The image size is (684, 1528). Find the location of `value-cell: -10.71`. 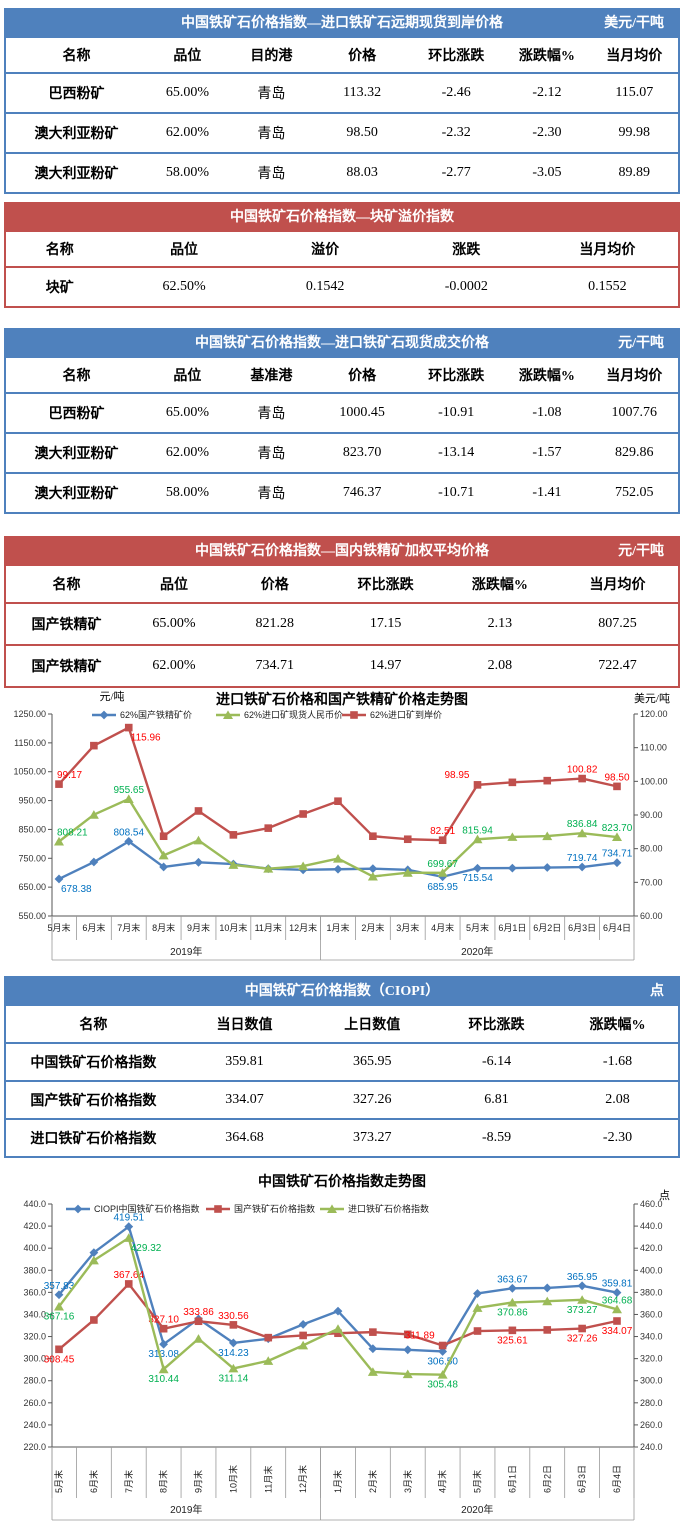

value-cell: -10.71 is located at coordinates (456, 492).